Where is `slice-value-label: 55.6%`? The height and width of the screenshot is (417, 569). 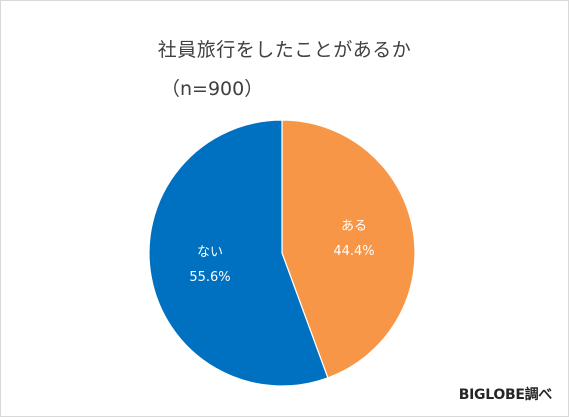 slice-value-label: 55.6% is located at coordinates (209, 277).